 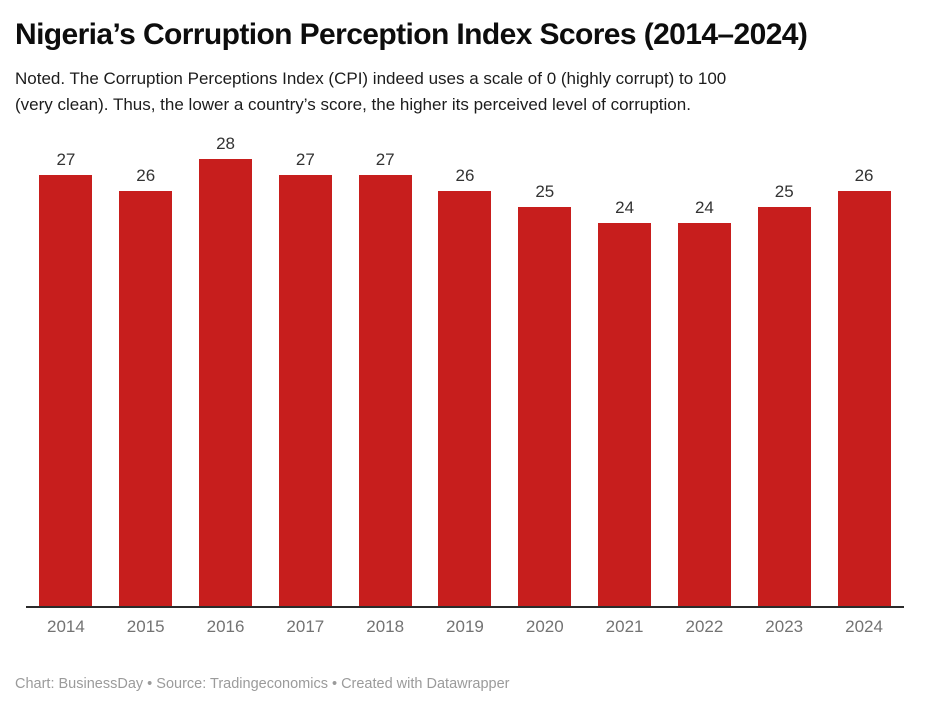 I want to click on bar-column-2021: 24, so click(x=625, y=363).